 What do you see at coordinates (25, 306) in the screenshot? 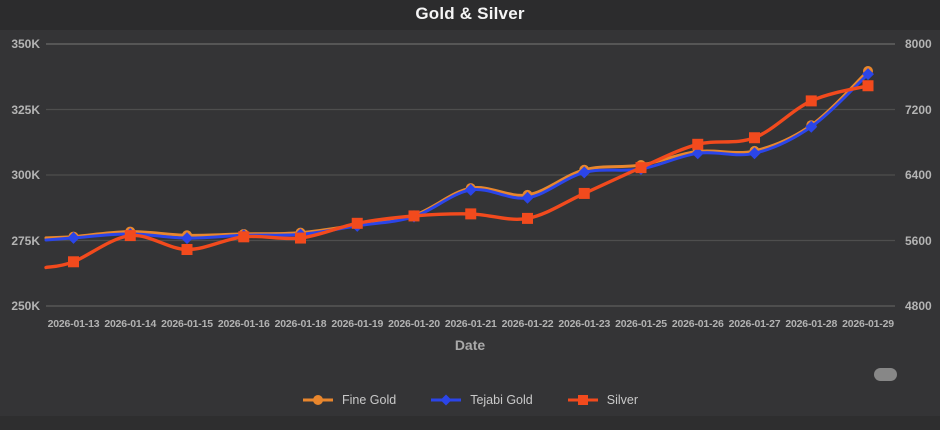
I see `y-axis-tick-left: 250K` at bounding box center [25, 306].